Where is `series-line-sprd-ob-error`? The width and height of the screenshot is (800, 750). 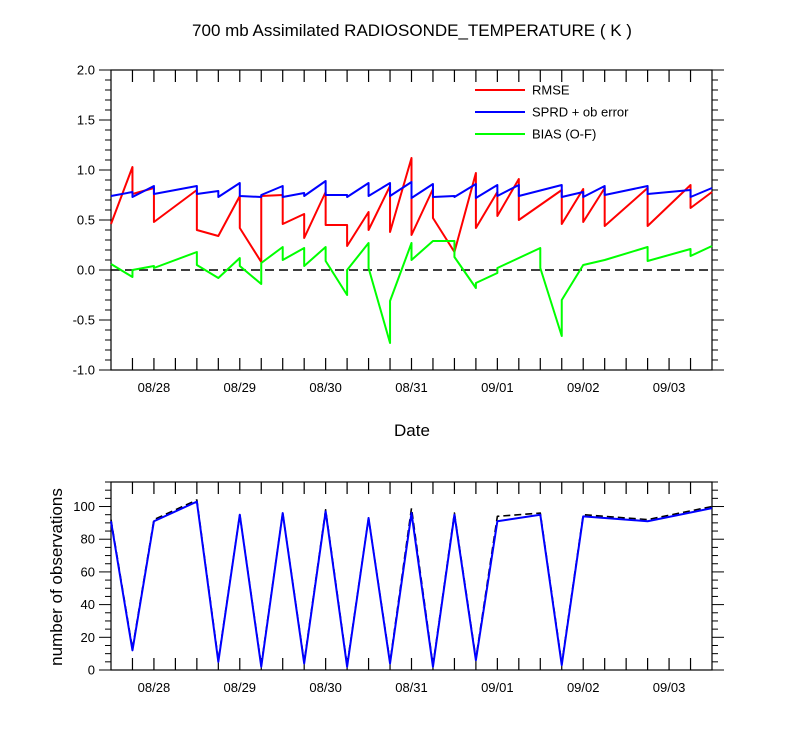 series-line-sprd-ob-error is located at coordinates (411, 189).